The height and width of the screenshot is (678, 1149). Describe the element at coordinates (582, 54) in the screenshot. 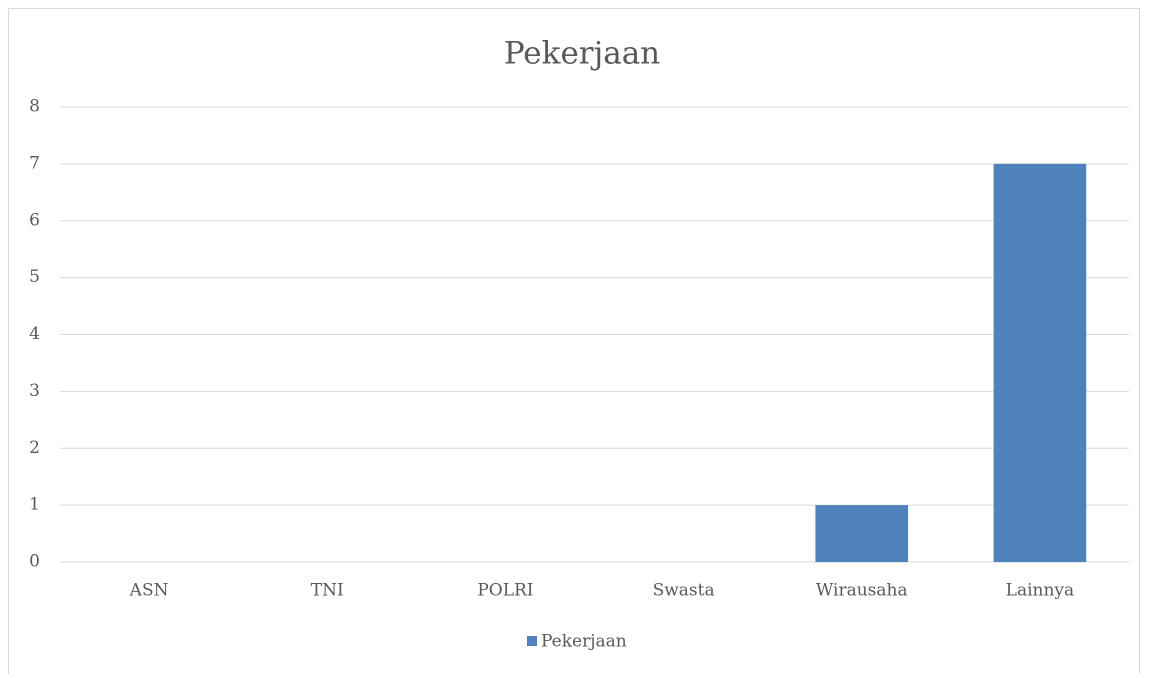

I see `chart-title: Pekerjaan` at that location.